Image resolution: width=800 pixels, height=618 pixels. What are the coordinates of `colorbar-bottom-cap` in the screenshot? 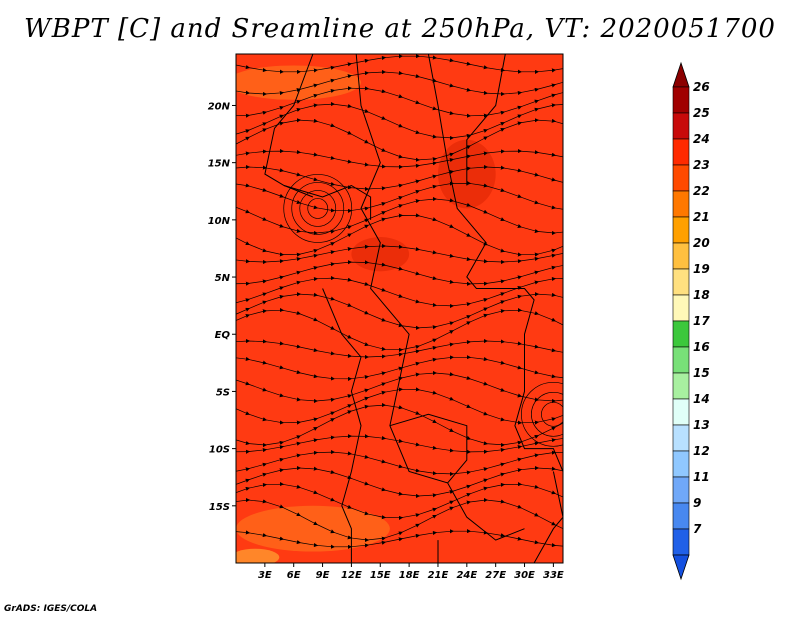 It's located at (681, 567).